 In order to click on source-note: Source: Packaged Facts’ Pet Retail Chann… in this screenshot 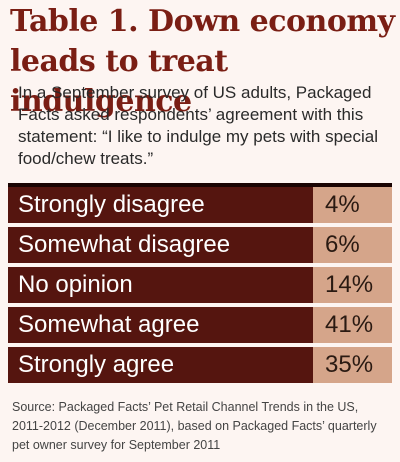, I will do `click(194, 426)`.